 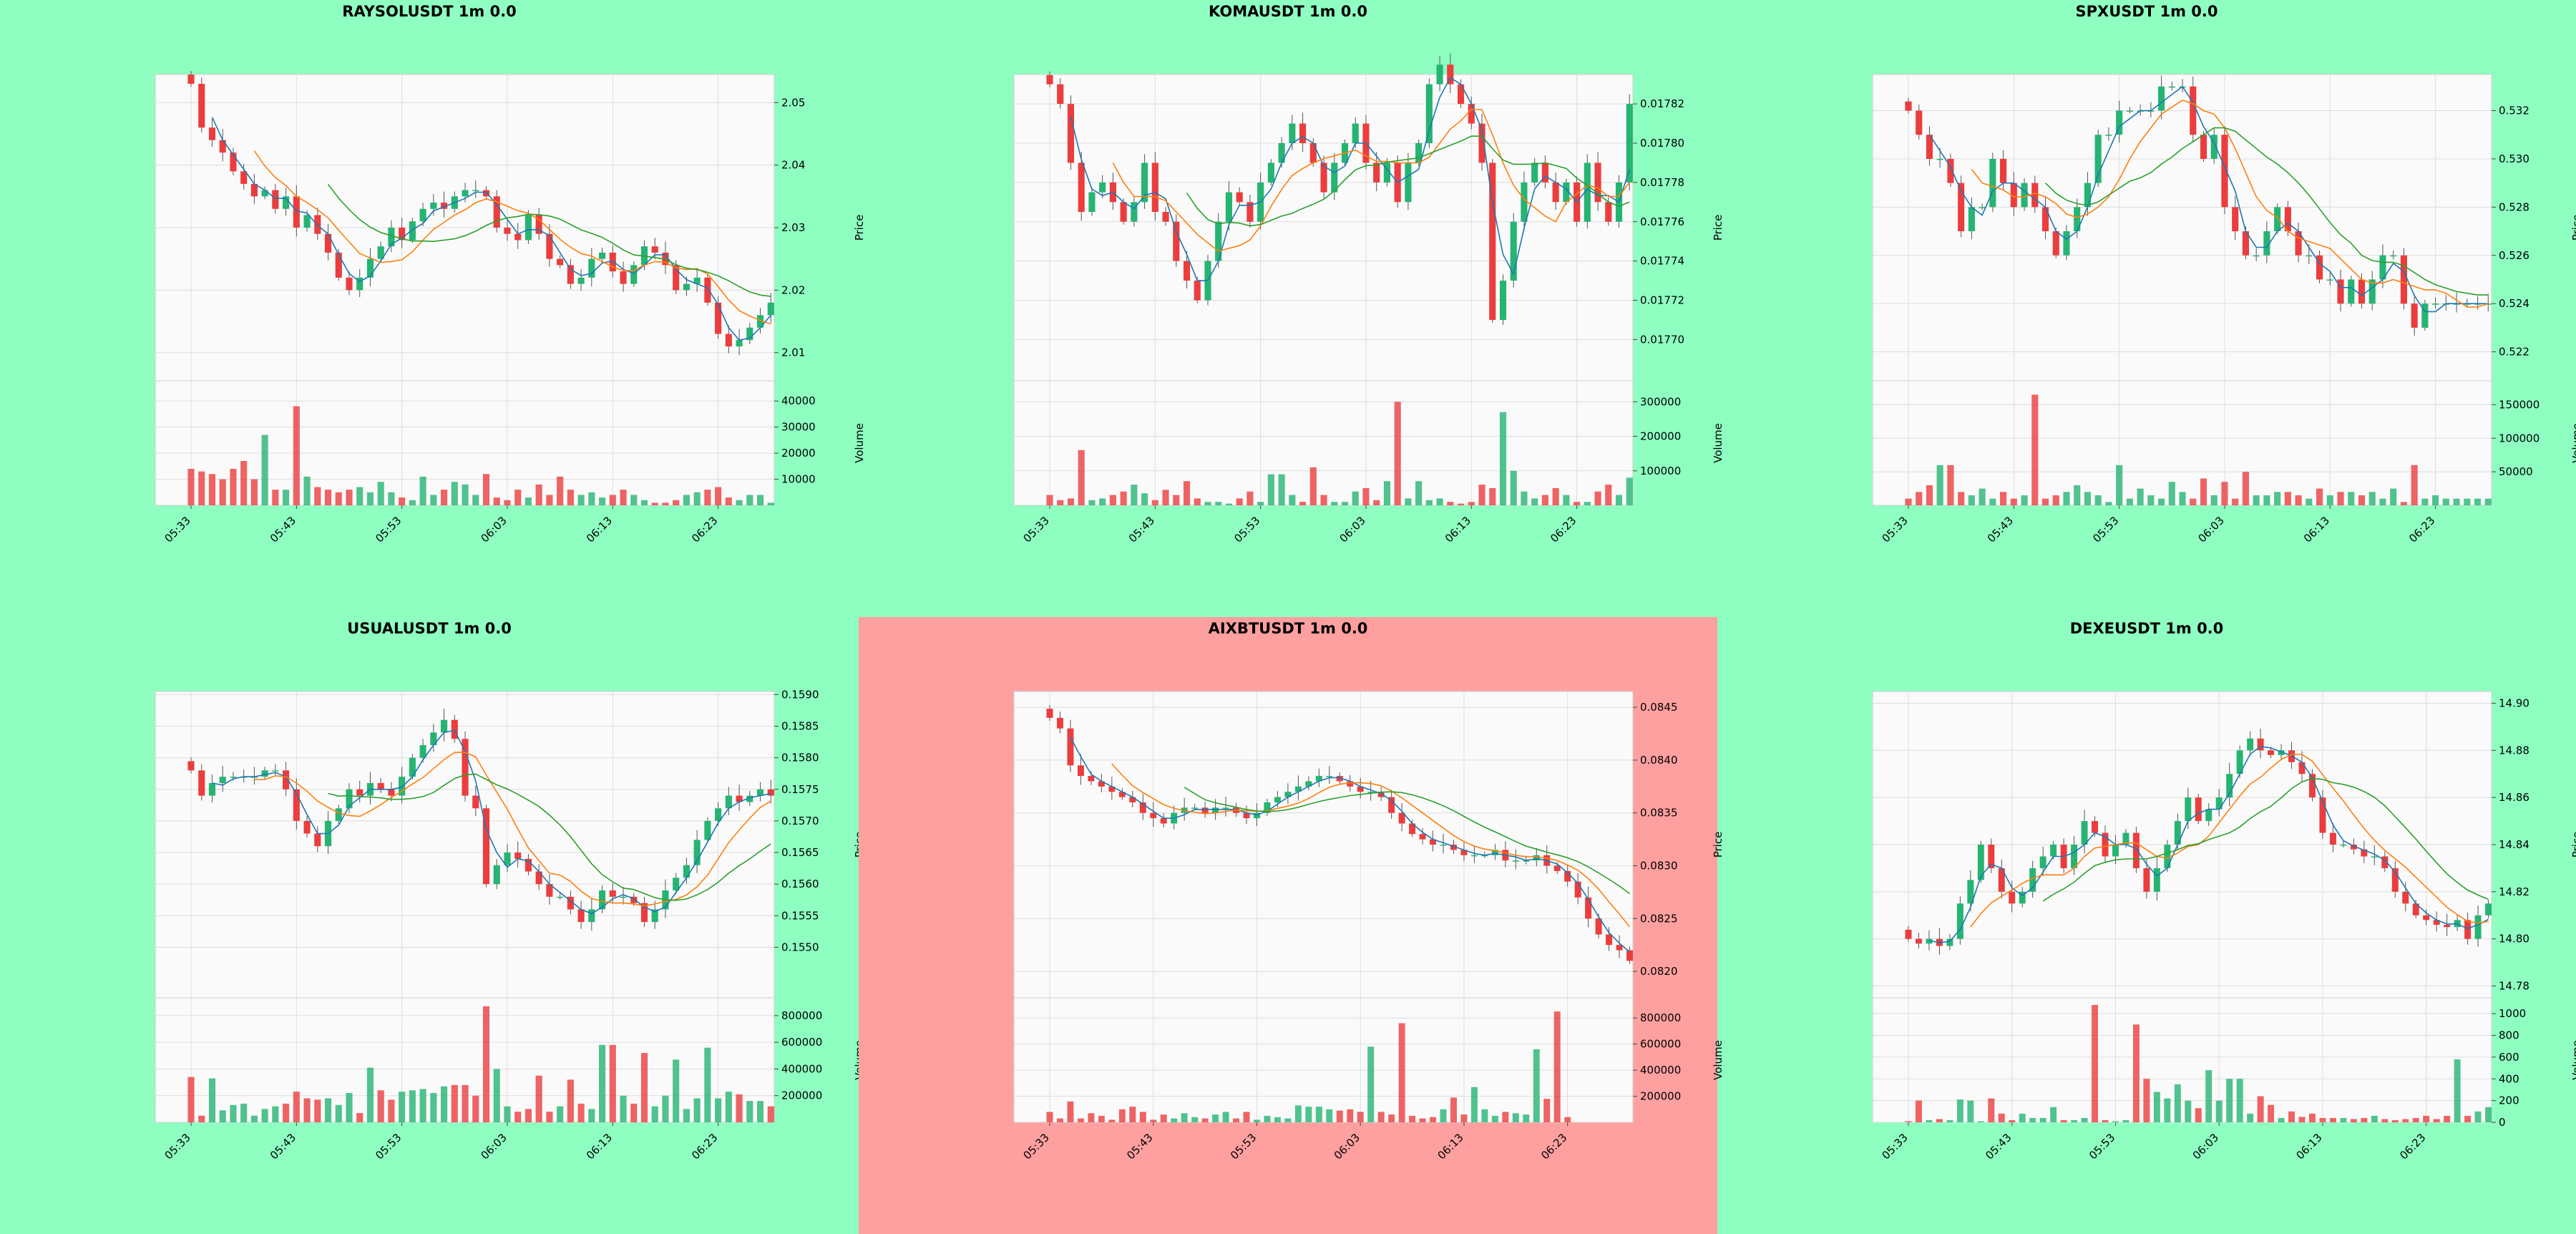 What do you see at coordinates (2519, 438) in the screenshot?
I see `volume-tick-label: 100000` at bounding box center [2519, 438].